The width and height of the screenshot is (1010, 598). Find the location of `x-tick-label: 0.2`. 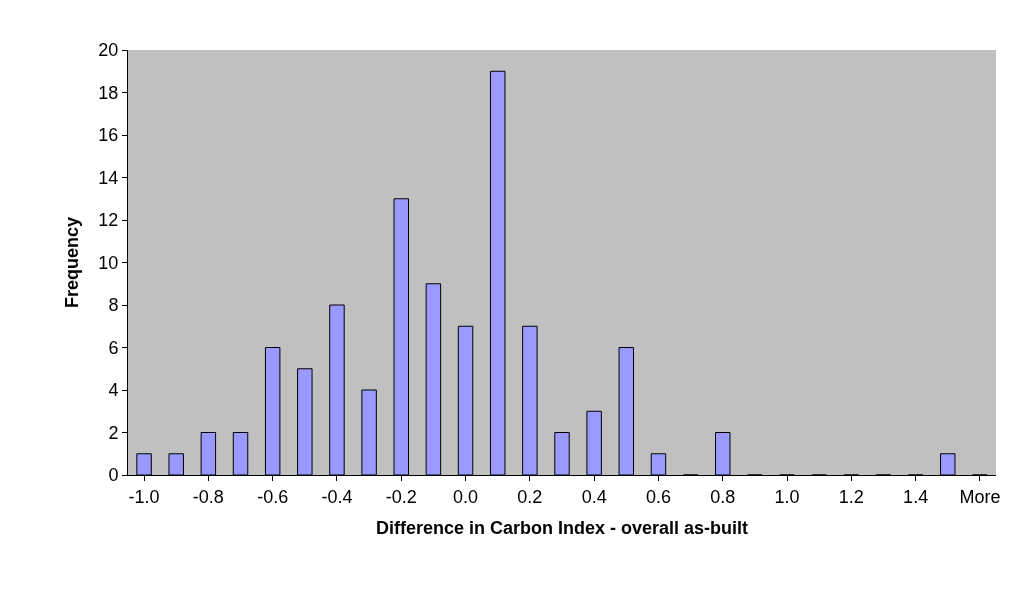

x-tick-label: 0.2 is located at coordinates (530, 496).